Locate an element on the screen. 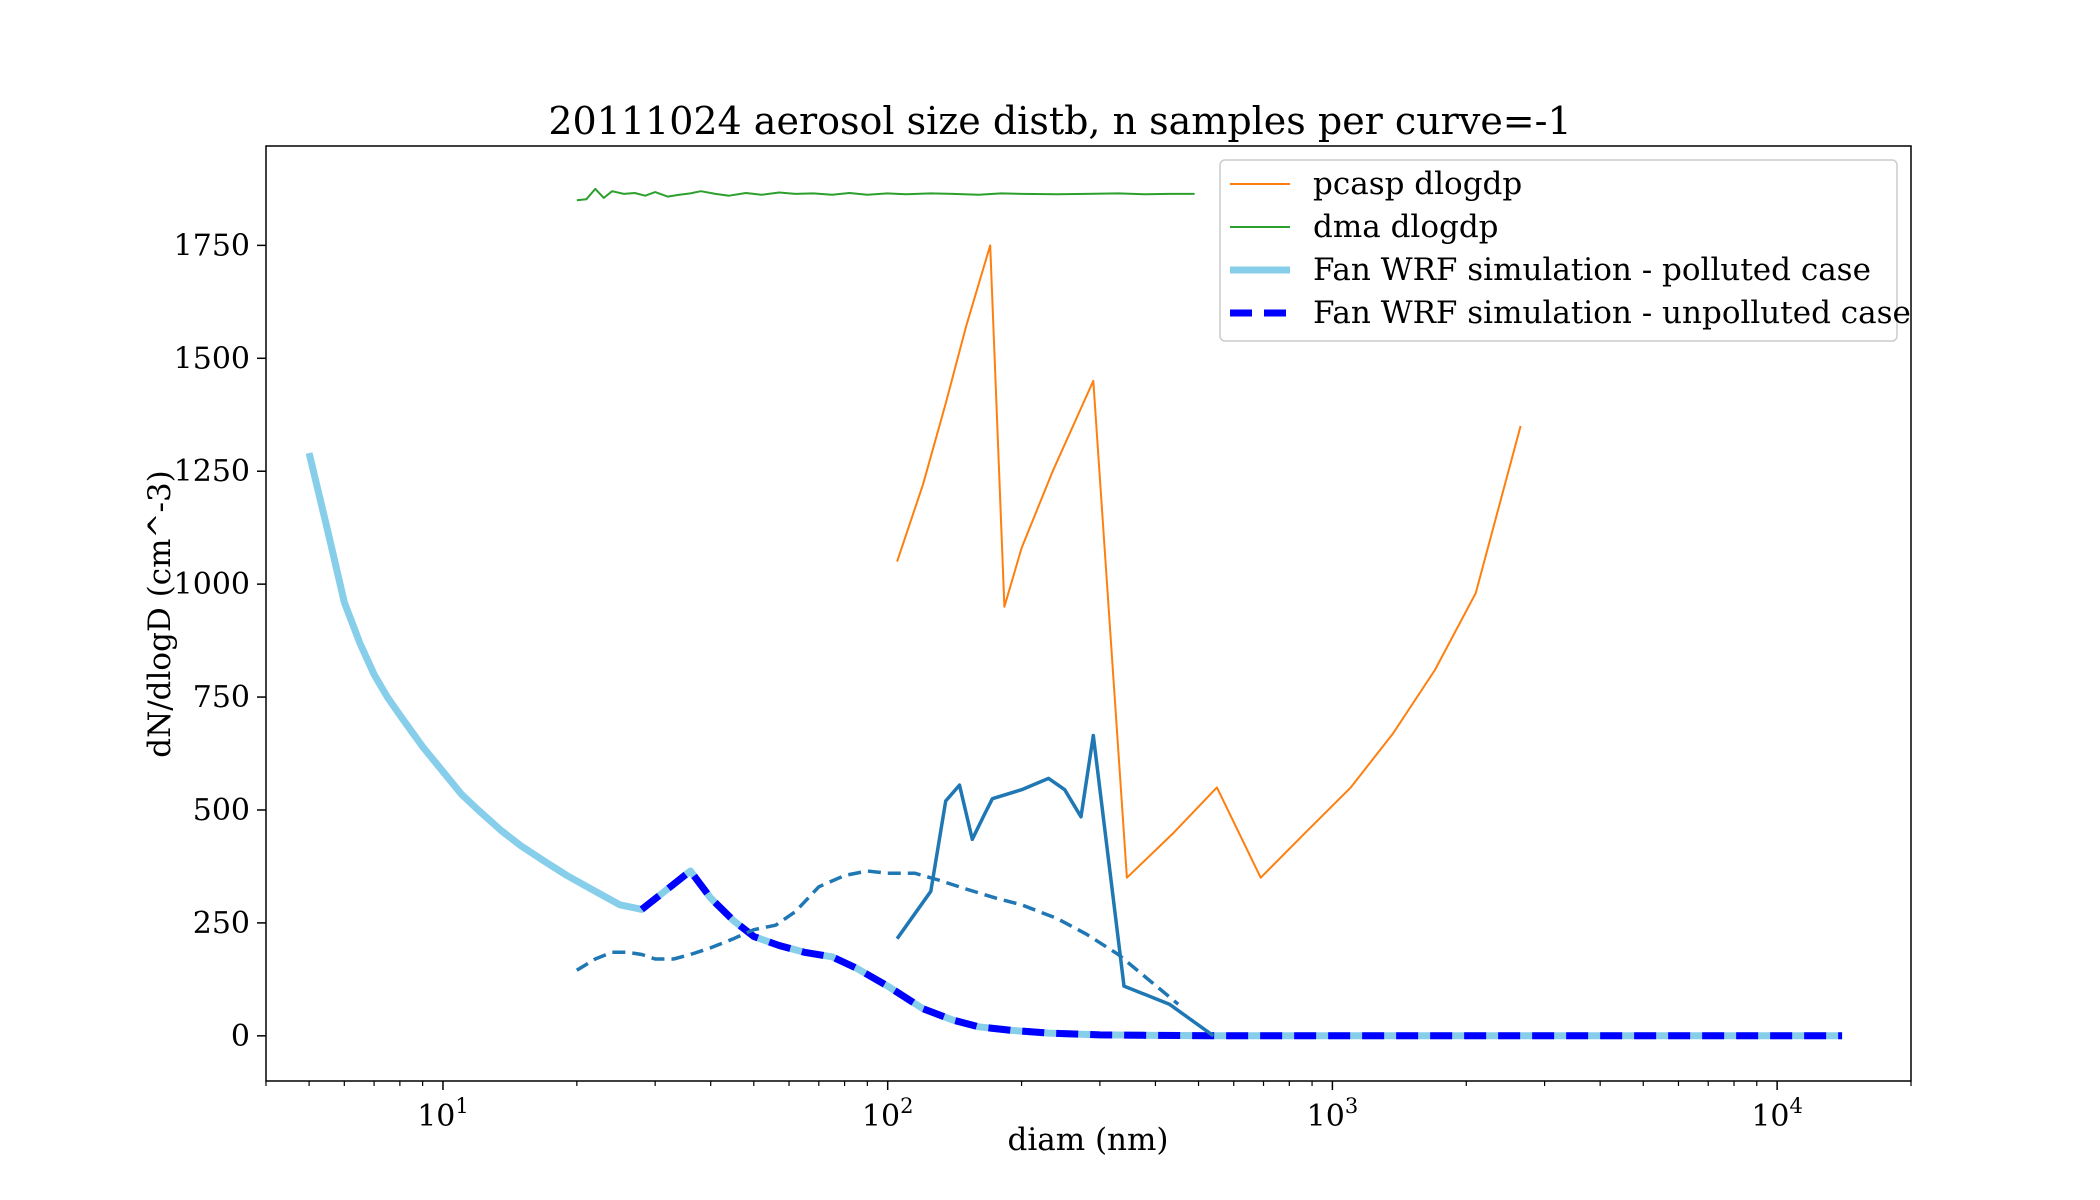 The height and width of the screenshot is (1200, 2100). y-tick-label-2: 500 is located at coordinates (221, 810).